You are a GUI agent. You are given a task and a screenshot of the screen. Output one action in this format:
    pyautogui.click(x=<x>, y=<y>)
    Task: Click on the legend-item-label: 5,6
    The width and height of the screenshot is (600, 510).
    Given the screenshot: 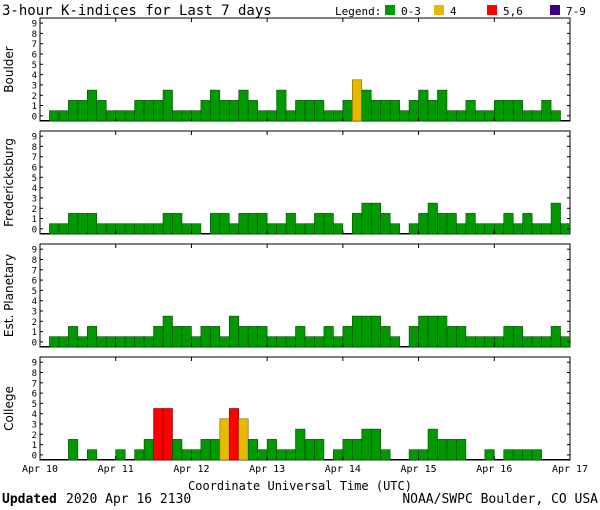 What is the action you would take?
    pyautogui.click(x=513, y=11)
    